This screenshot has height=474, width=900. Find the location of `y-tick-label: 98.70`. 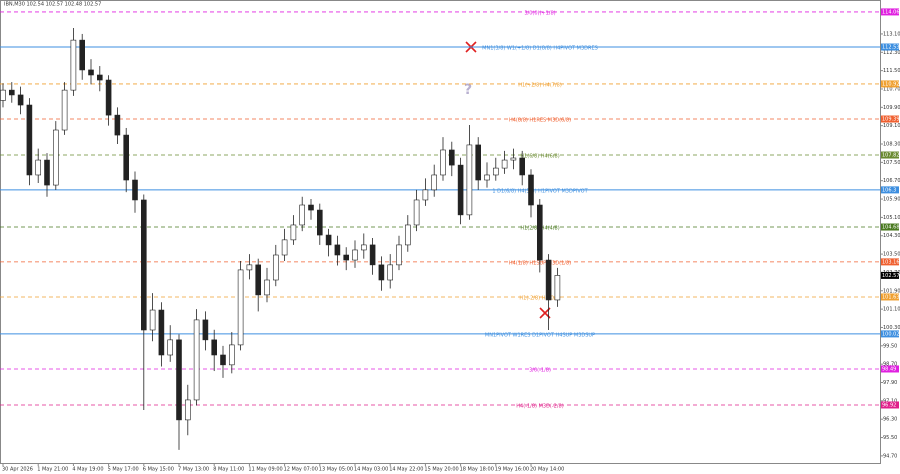

y-tick-label: 98.70 is located at coordinates (890, 365).